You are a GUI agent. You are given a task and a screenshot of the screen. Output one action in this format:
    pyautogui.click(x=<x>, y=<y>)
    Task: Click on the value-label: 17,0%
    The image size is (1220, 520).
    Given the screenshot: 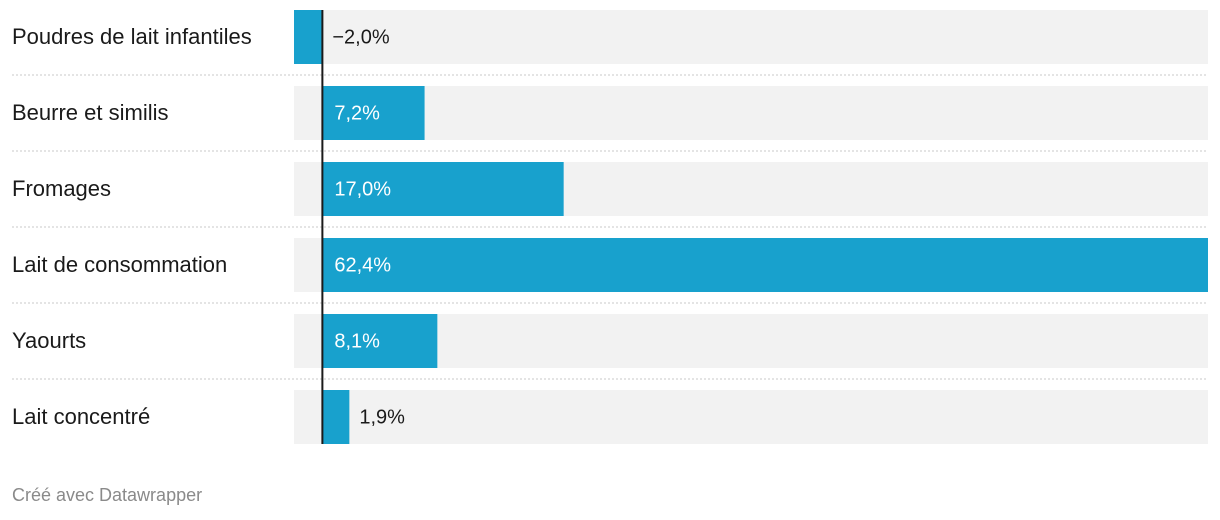 What is the action you would take?
    pyautogui.click(x=362, y=189)
    